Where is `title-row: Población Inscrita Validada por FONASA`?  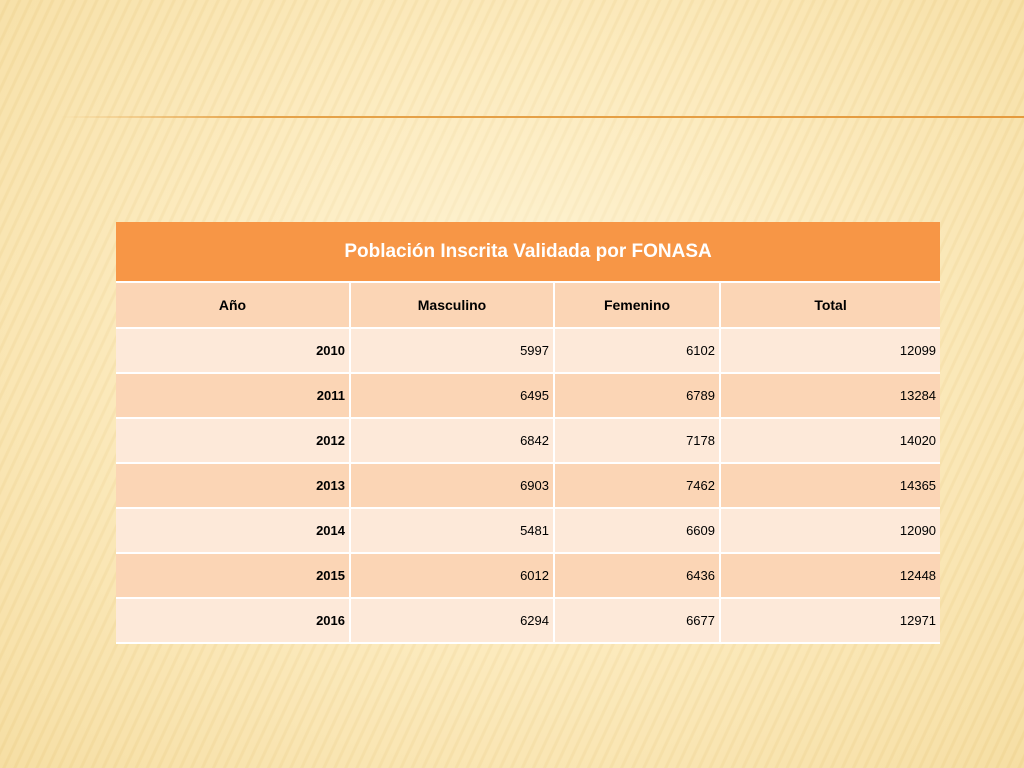 title-row: Población Inscrita Validada por FONASA is located at coordinates (528, 252).